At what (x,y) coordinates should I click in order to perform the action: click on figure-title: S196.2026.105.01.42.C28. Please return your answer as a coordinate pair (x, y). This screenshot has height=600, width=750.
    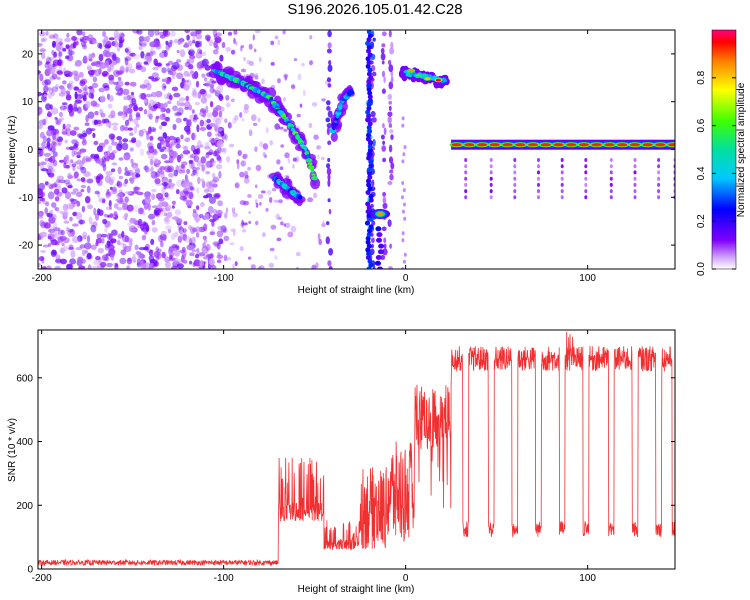
    Looking at the image, I should click on (374, 9).